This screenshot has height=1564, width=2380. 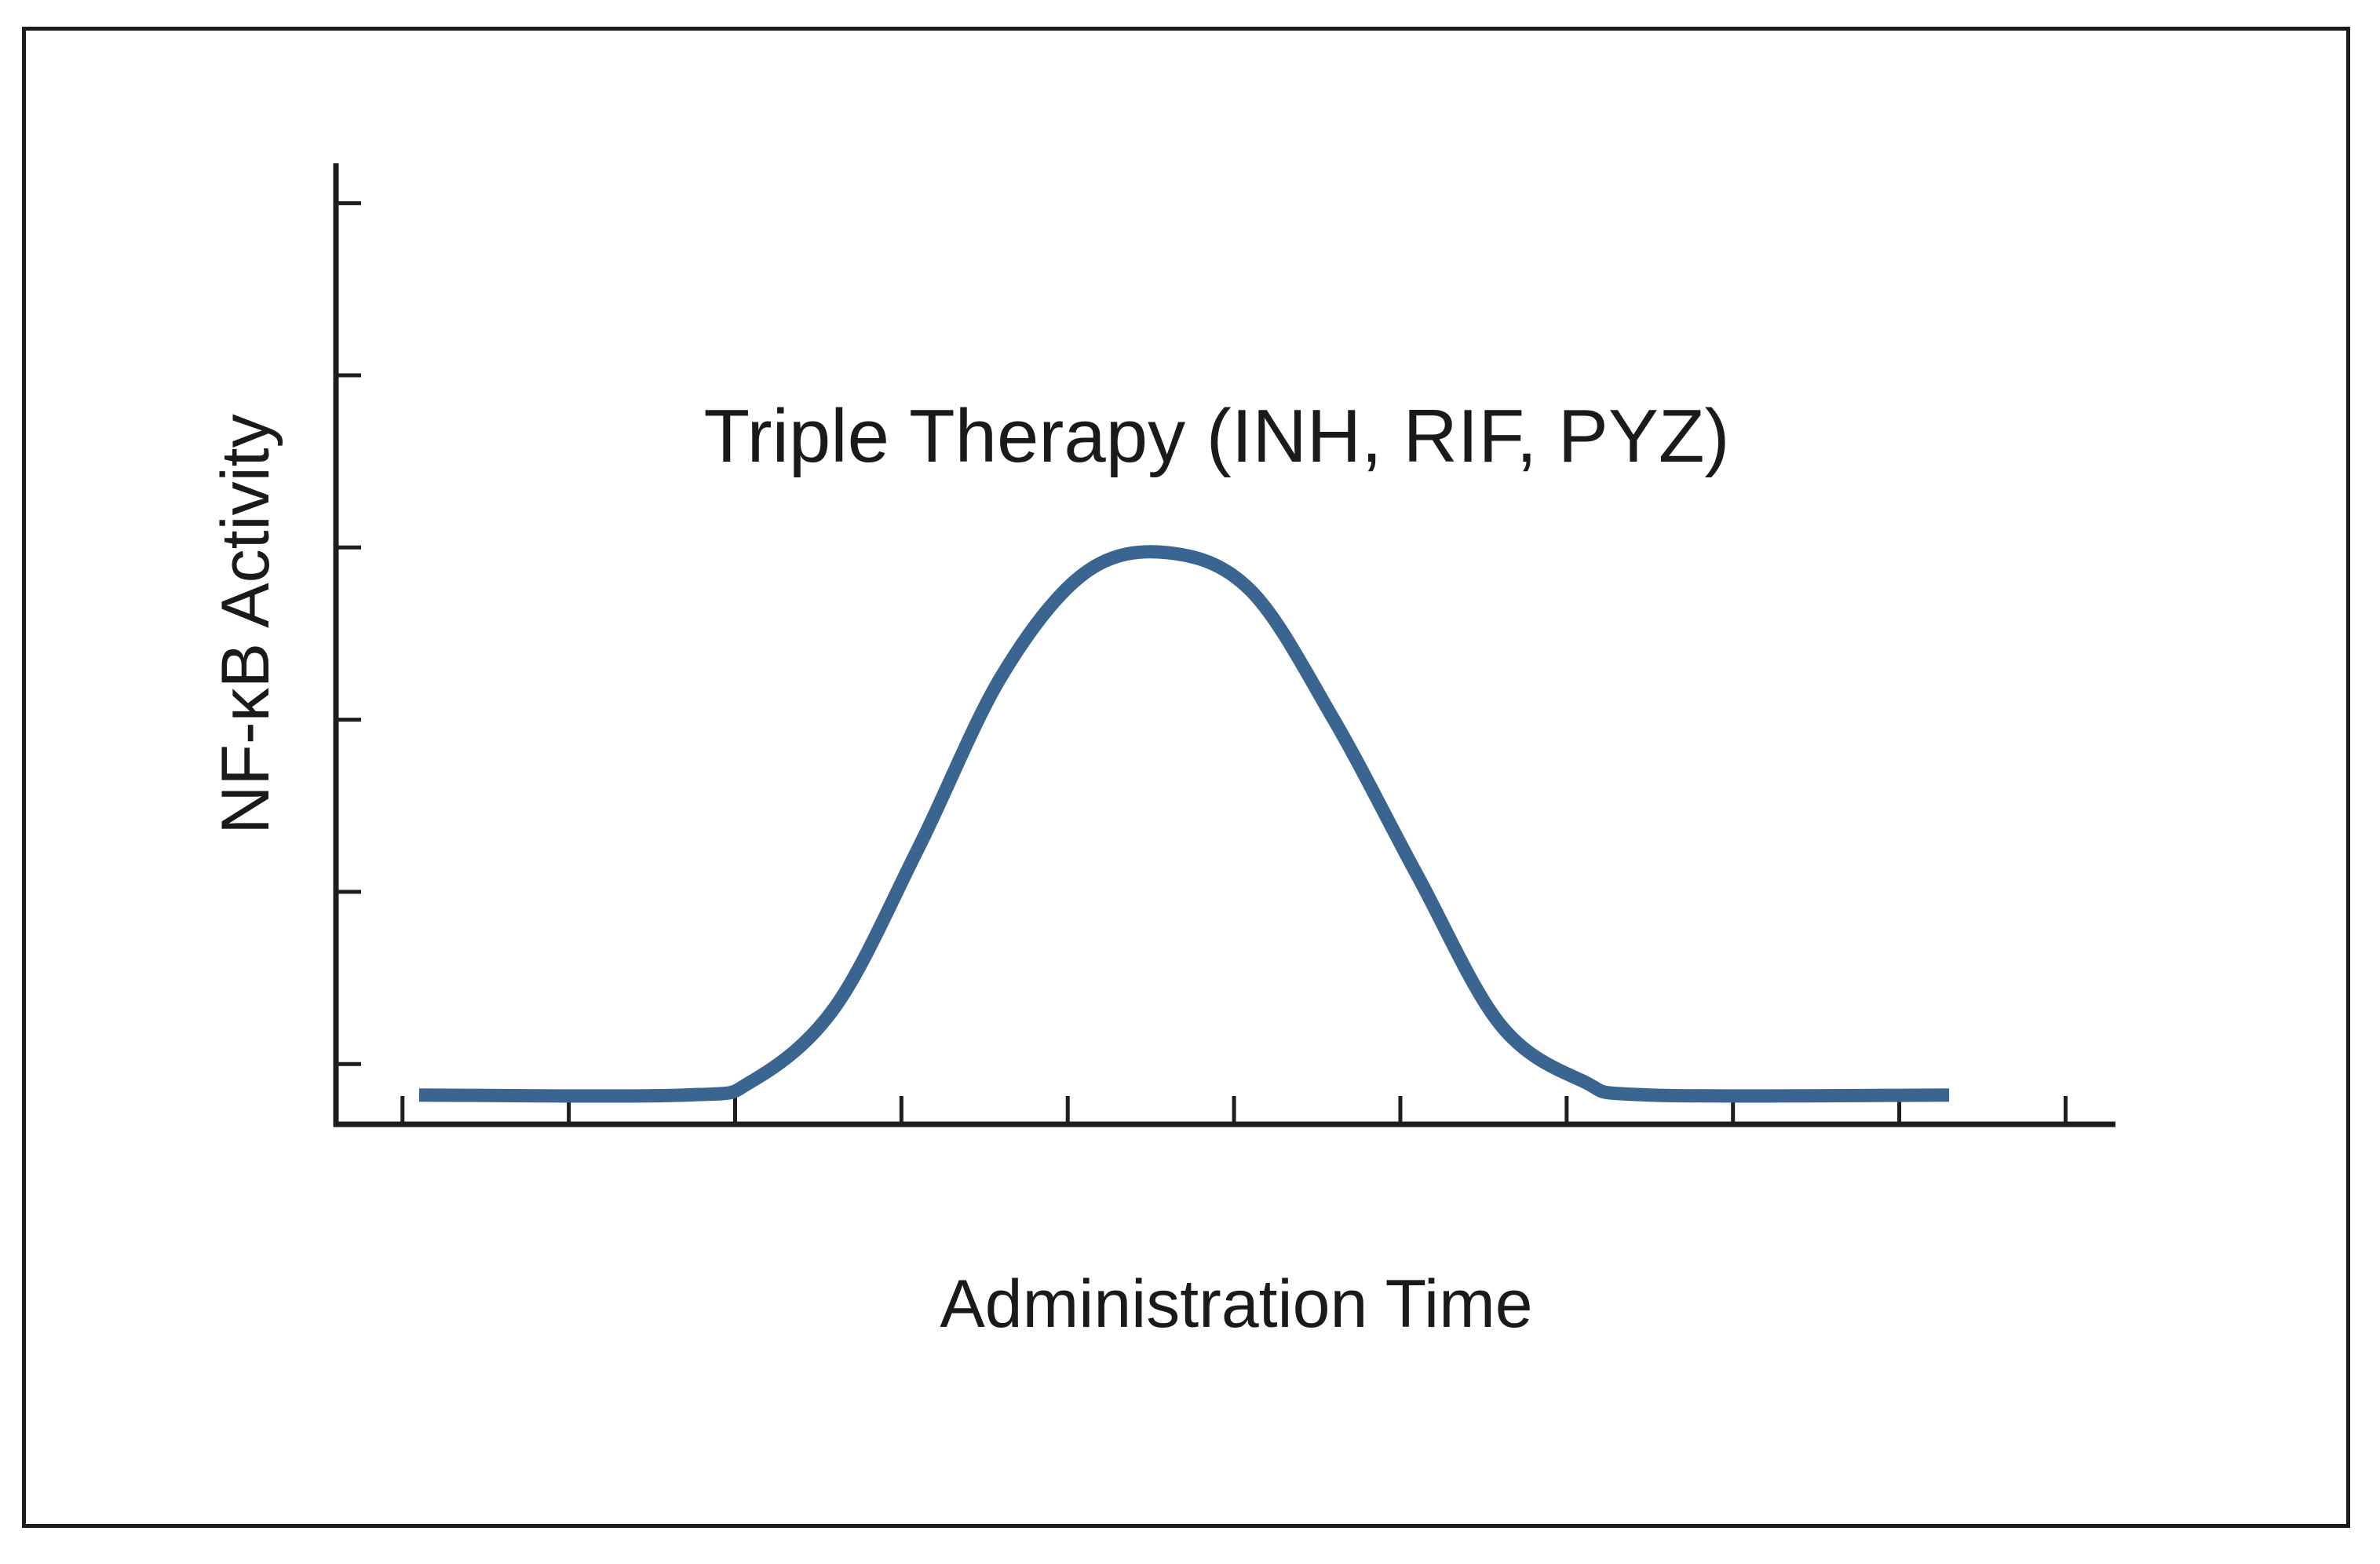 What do you see at coordinates (1236, 1304) in the screenshot?
I see `x-axis-label: Administration Time` at bounding box center [1236, 1304].